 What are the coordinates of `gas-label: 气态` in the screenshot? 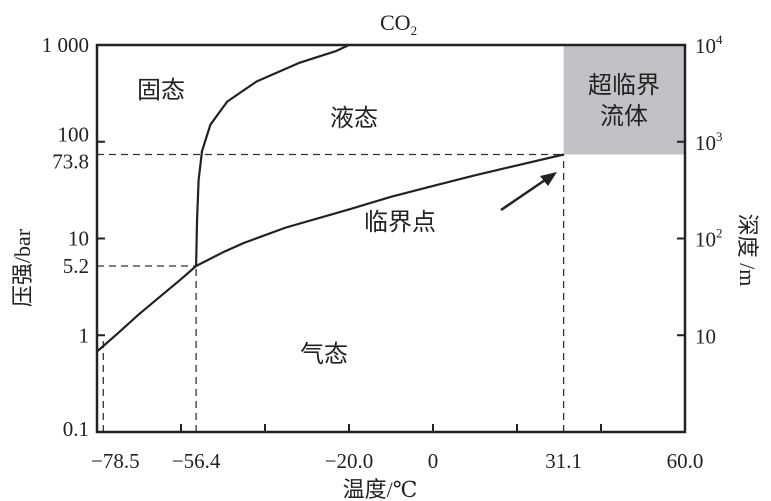 It's located at (324, 354).